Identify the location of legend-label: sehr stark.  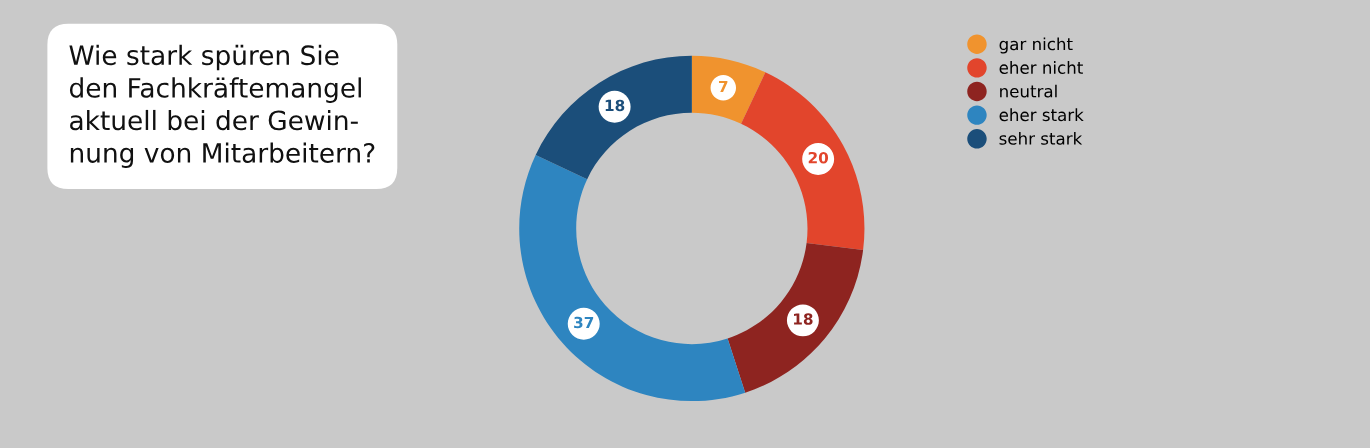
(1041, 138).